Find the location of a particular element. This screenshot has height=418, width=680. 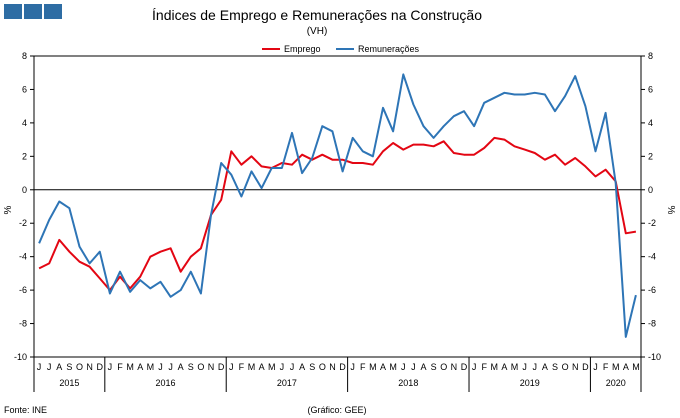

legend-label: Remunerações is located at coordinates (389, 49).